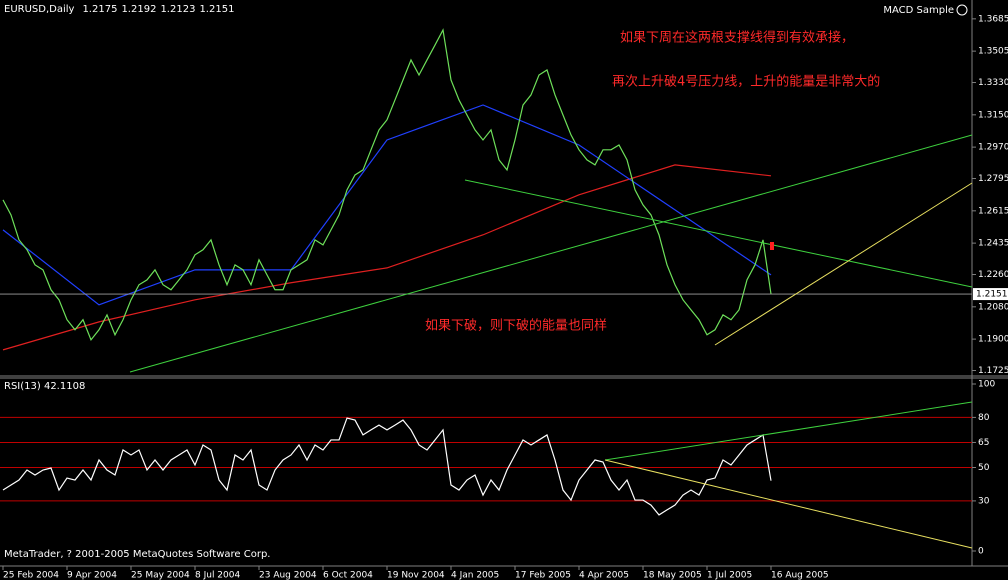 The image size is (1008, 580). I want to click on y-tick-label: 1.2795, so click(993, 179).